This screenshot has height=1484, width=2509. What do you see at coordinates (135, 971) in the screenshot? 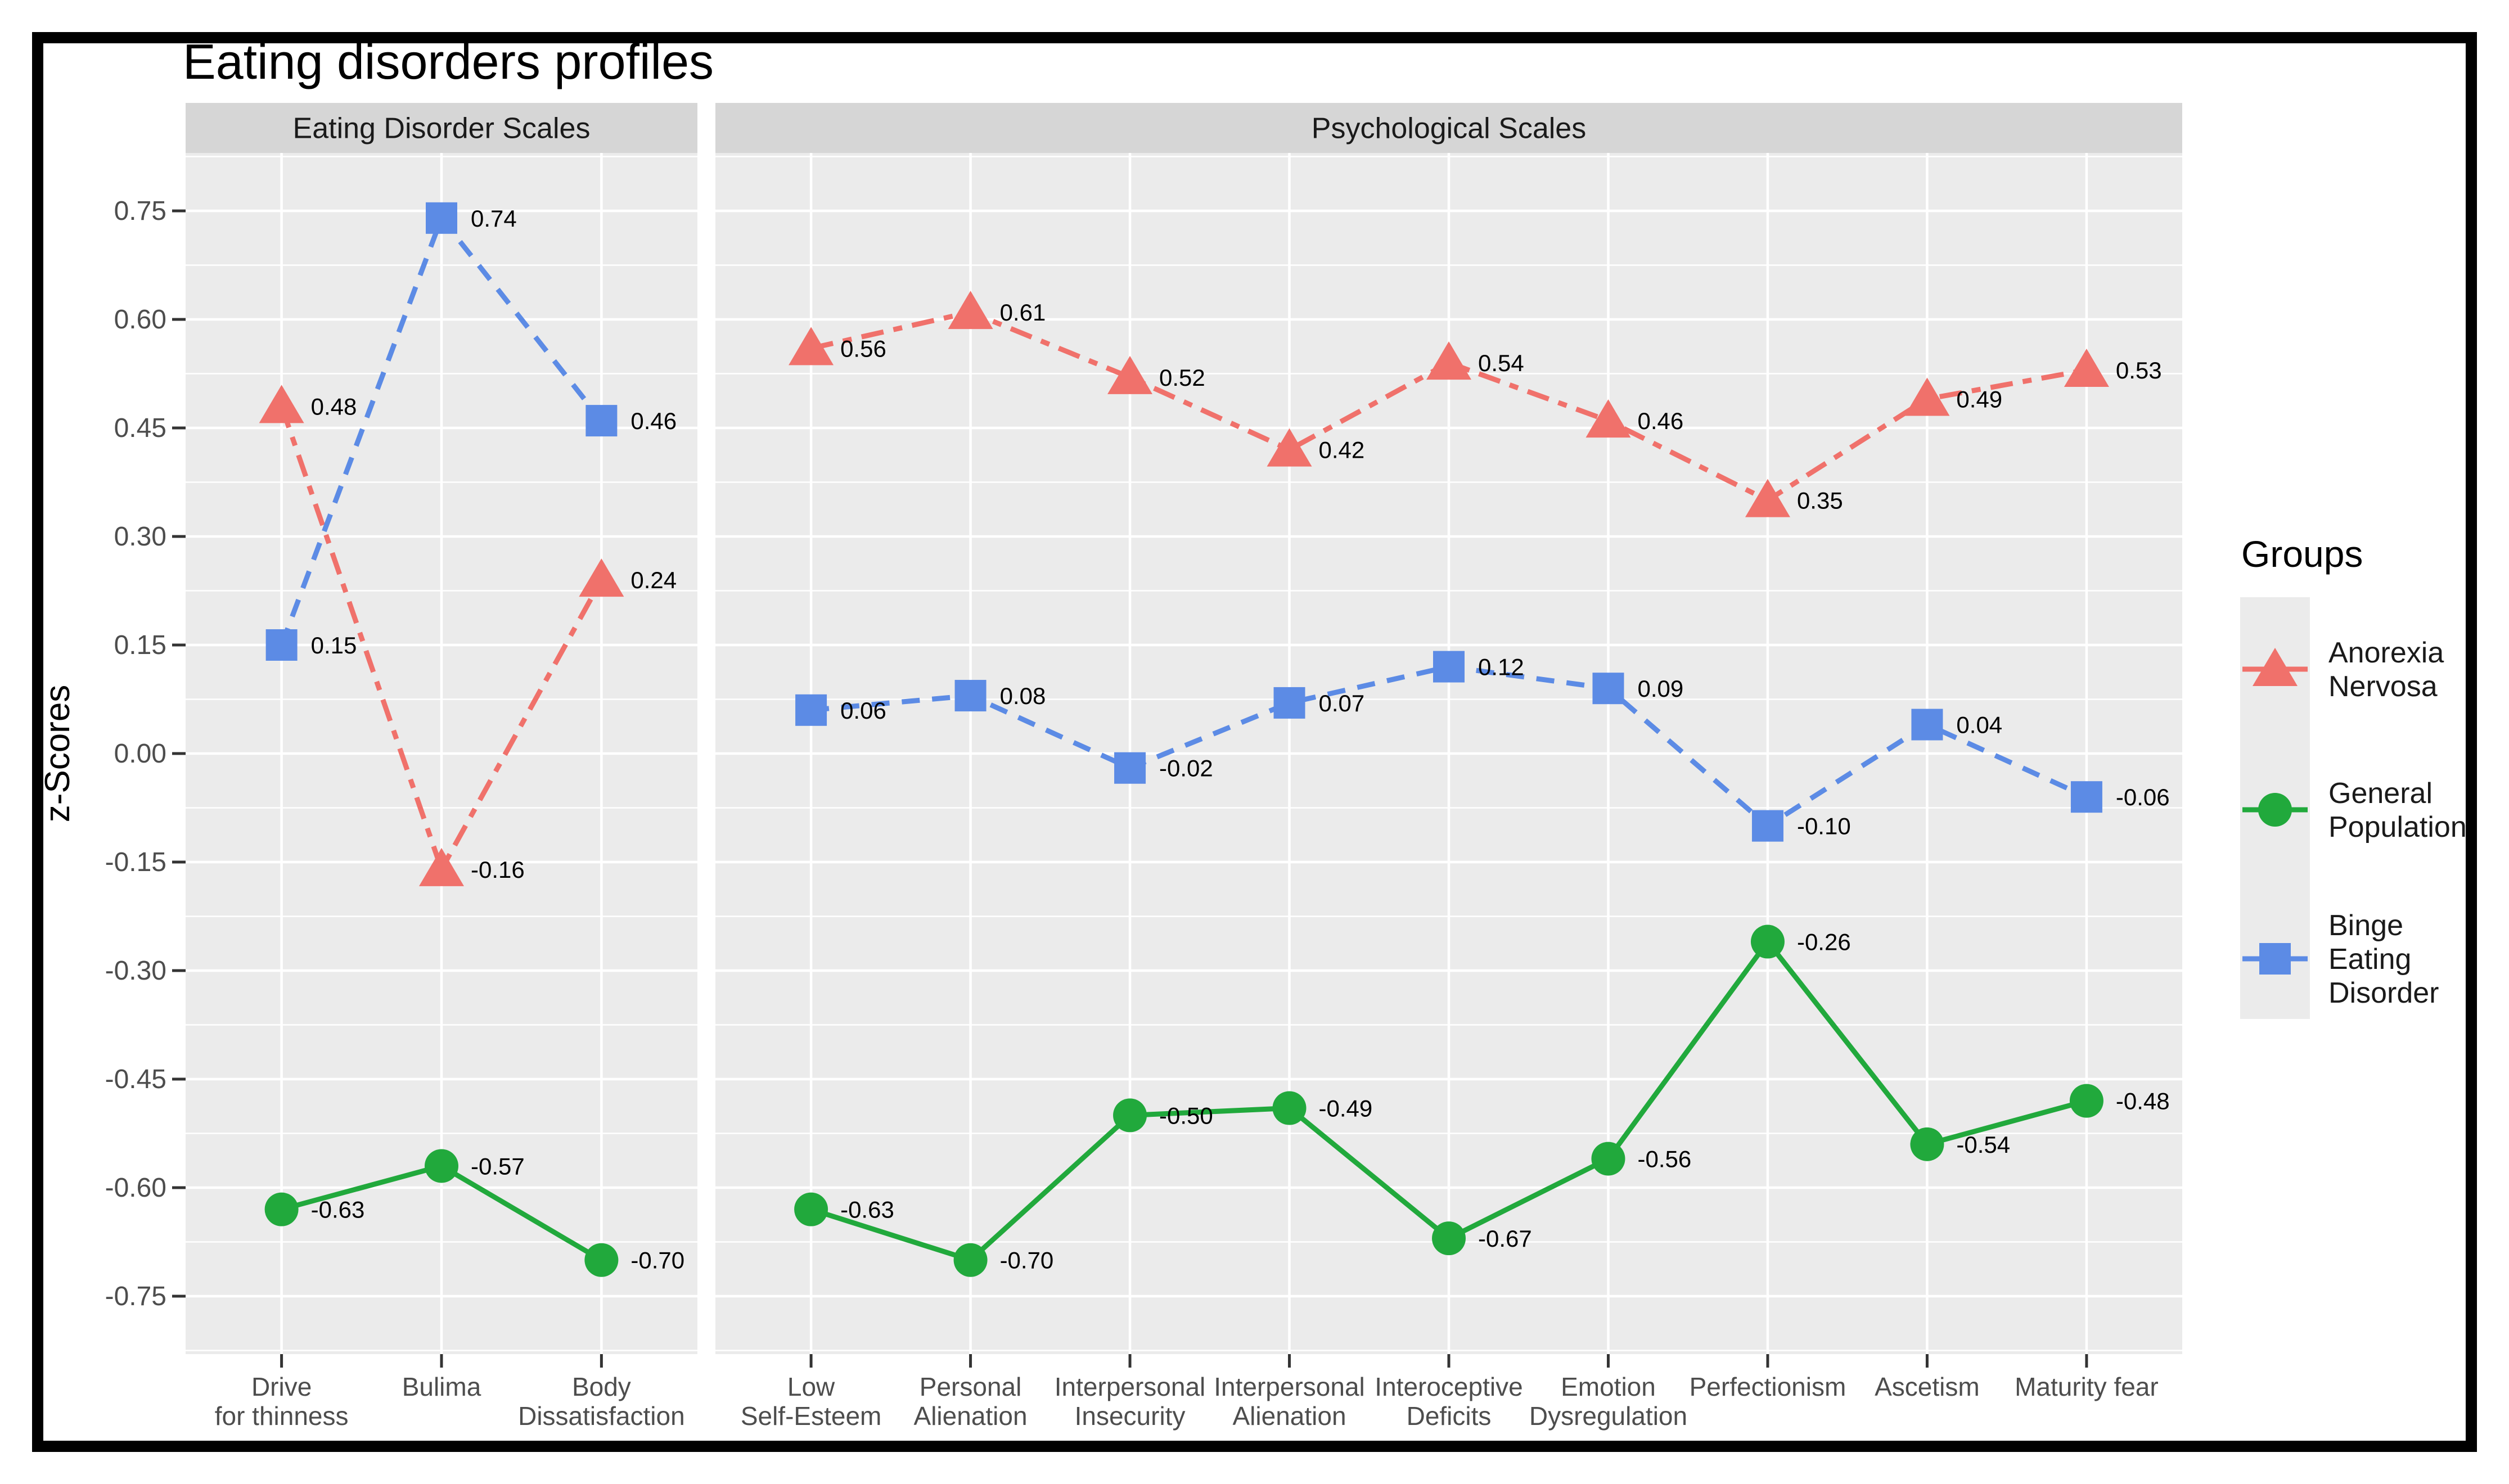
I see `y-tick-label: -0.30` at bounding box center [135, 971].